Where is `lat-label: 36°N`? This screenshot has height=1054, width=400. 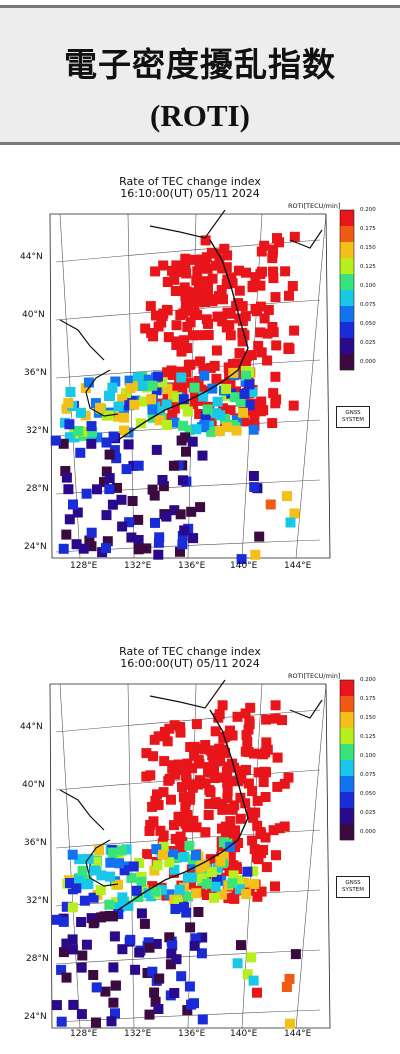
lat-label: 36°N is located at coordinates (35, 373).